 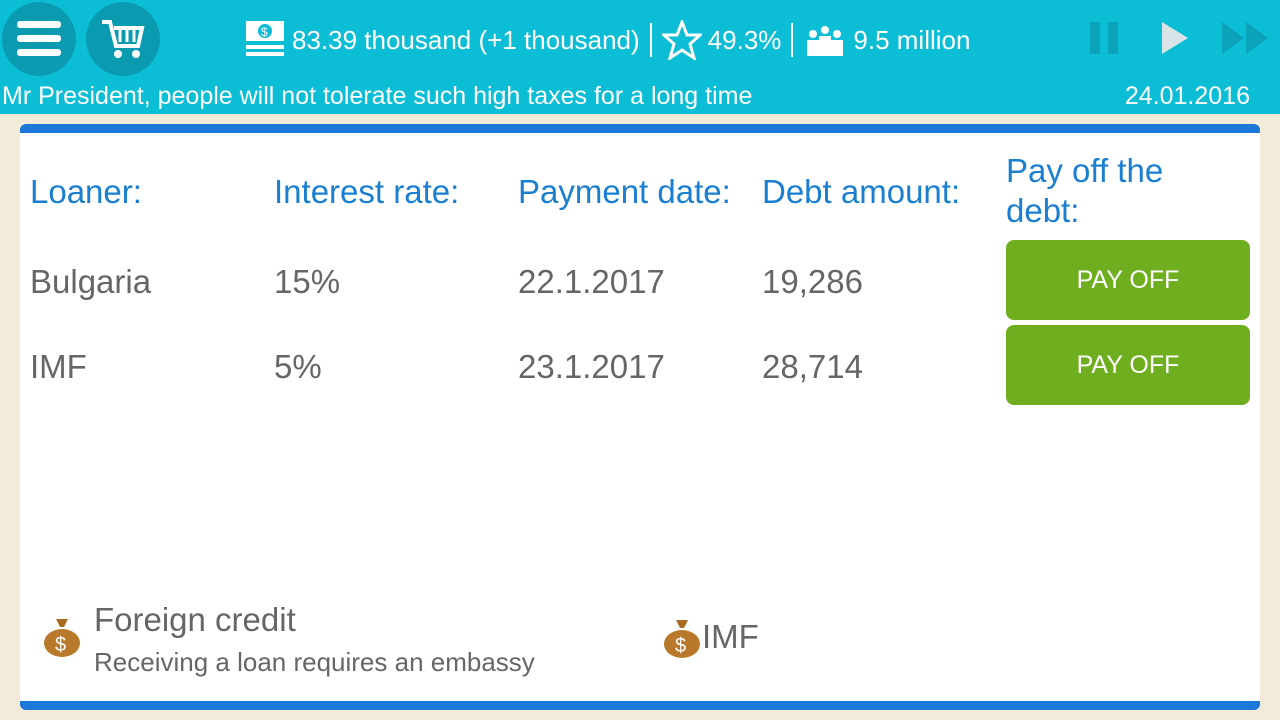 What do you see at coordinates (1247, 38) in the screenshot?
I see `fast-forward-icon` at bounding box center [1247, 38].